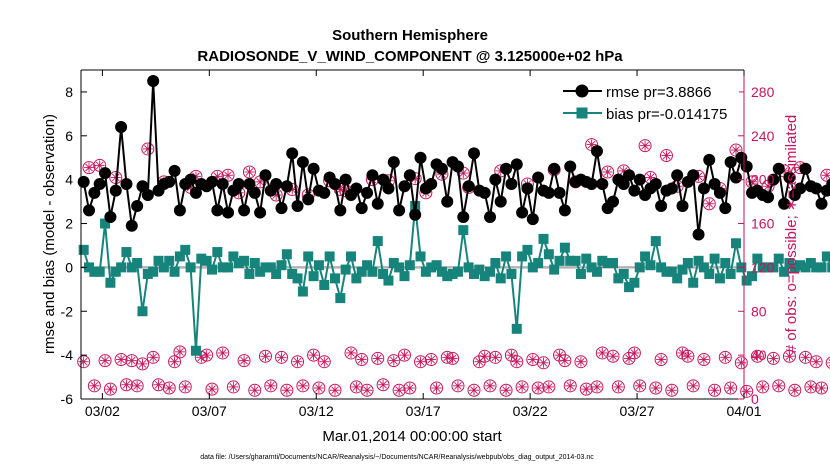 The width and height of the screenshot is (830, 470). I want to click on x-tick-label: 04/01, so click(743, 411).